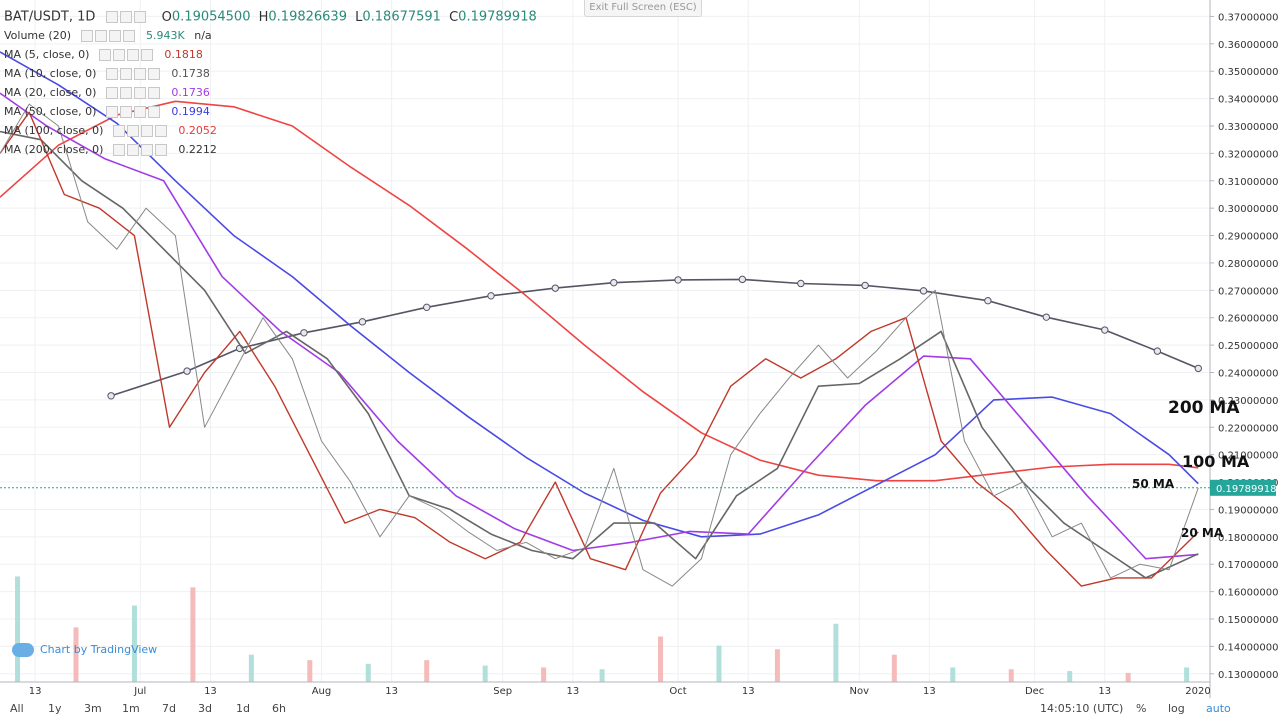 This screenshot has height=724, width=1280. Describe the element at coordinates (1248, 100) in the screenshot. I see `price-tick-label: 0.34000000` at that location.